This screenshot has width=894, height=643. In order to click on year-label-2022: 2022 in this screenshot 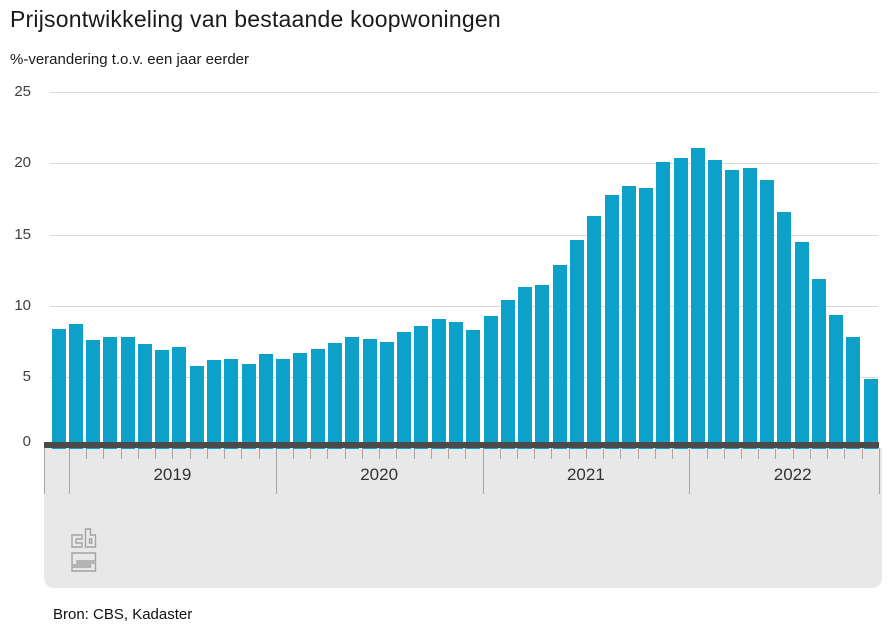, I will do `click(792, 474)`.